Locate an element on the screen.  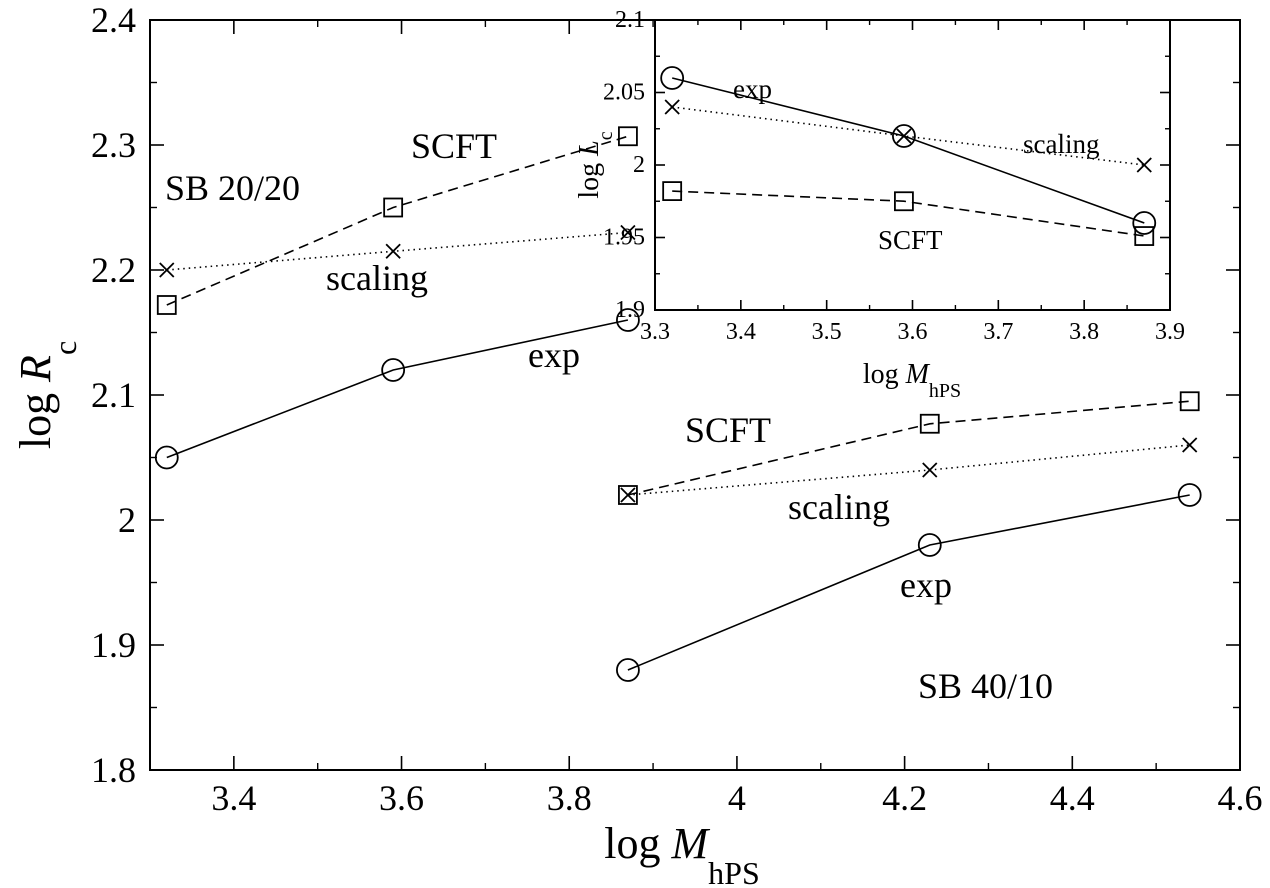
x-tick-label: 3.9 is located at coordinates (1170, 332).